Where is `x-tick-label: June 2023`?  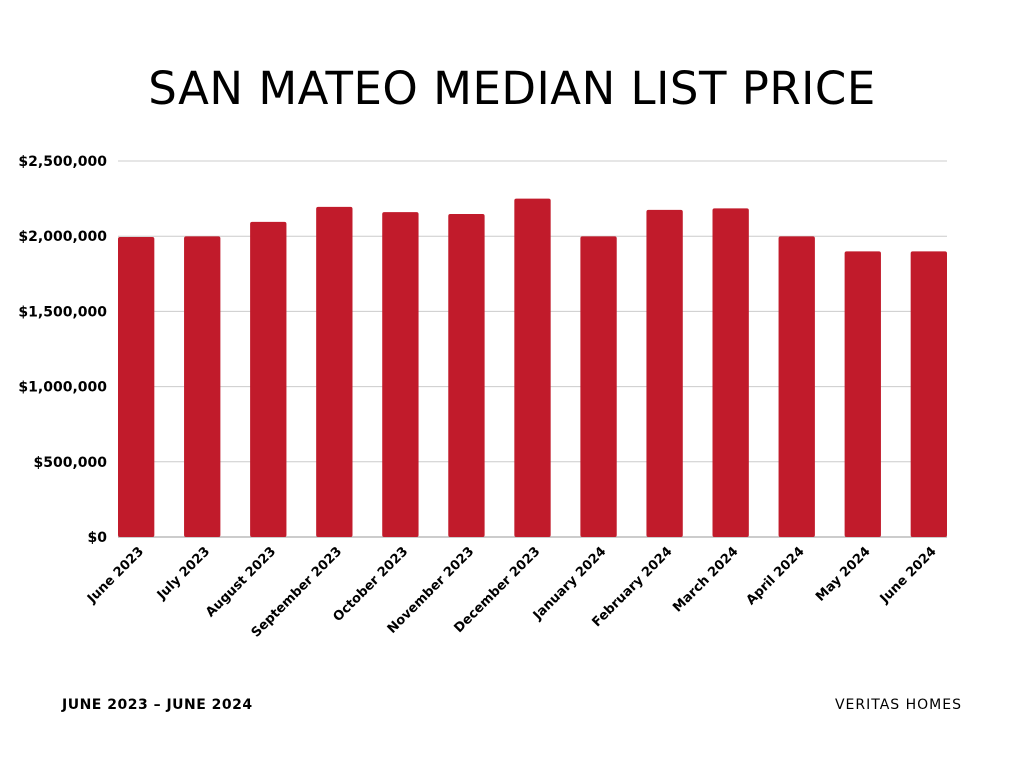
x-tick-label: June 2023 is located at coordinates (115, 575).